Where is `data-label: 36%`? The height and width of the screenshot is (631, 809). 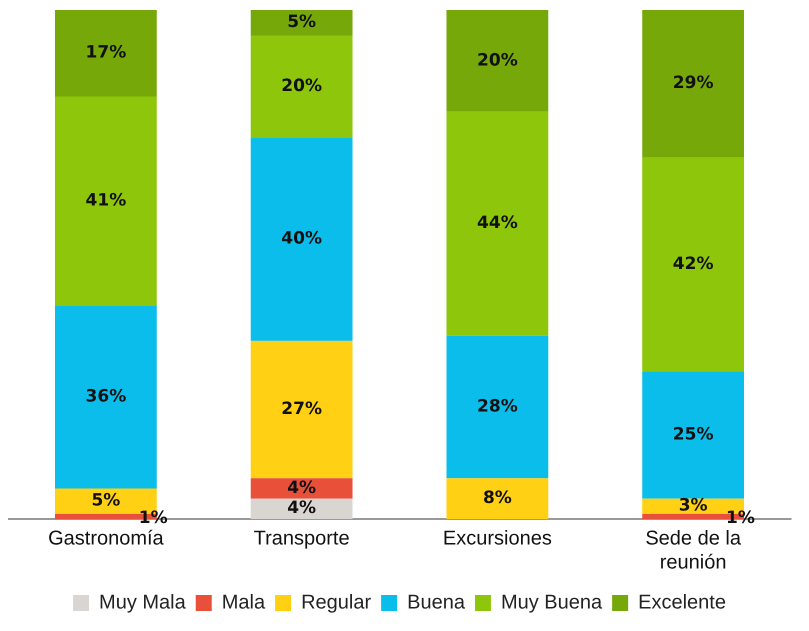 data-label: 36% is located at coordinates (106, 396).